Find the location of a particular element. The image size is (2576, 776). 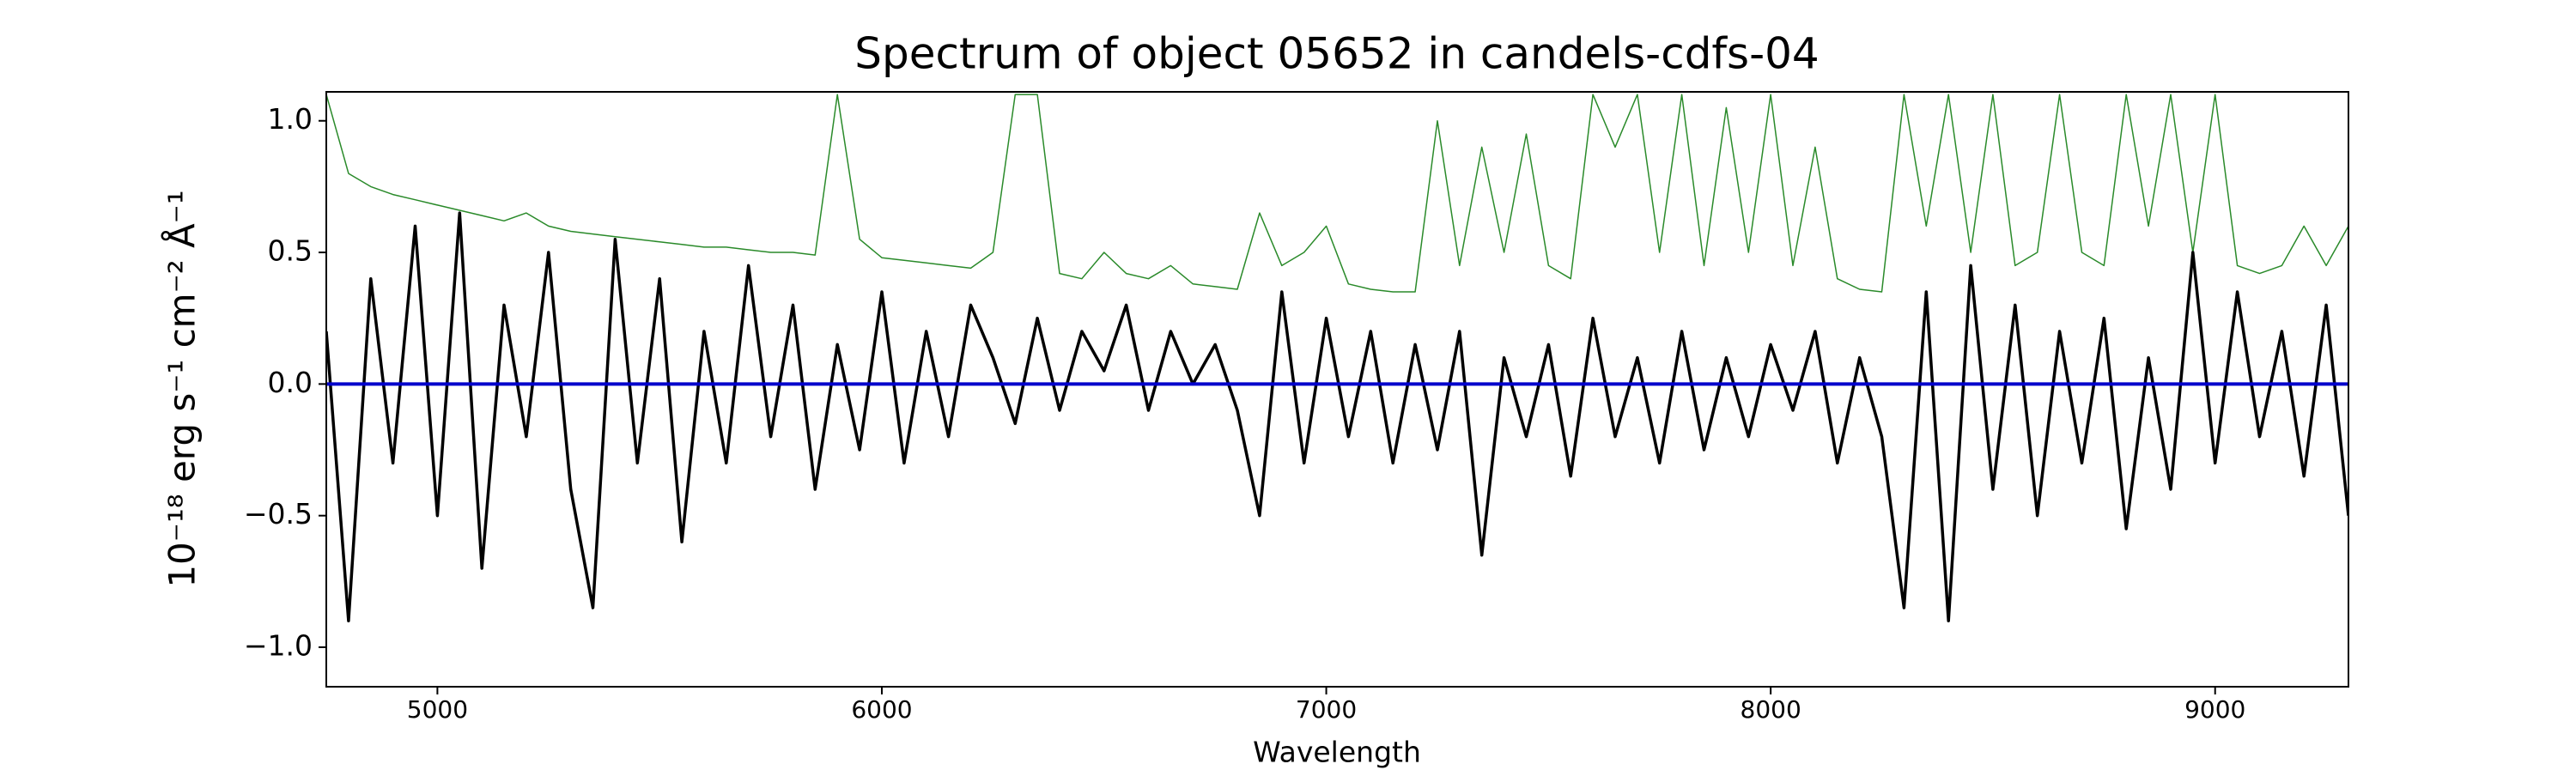

y-axis-label: 10⁻¹⁸ erg s⁻¹ cm⁻² Å⁻¹ is located at coordinates (182, 388).